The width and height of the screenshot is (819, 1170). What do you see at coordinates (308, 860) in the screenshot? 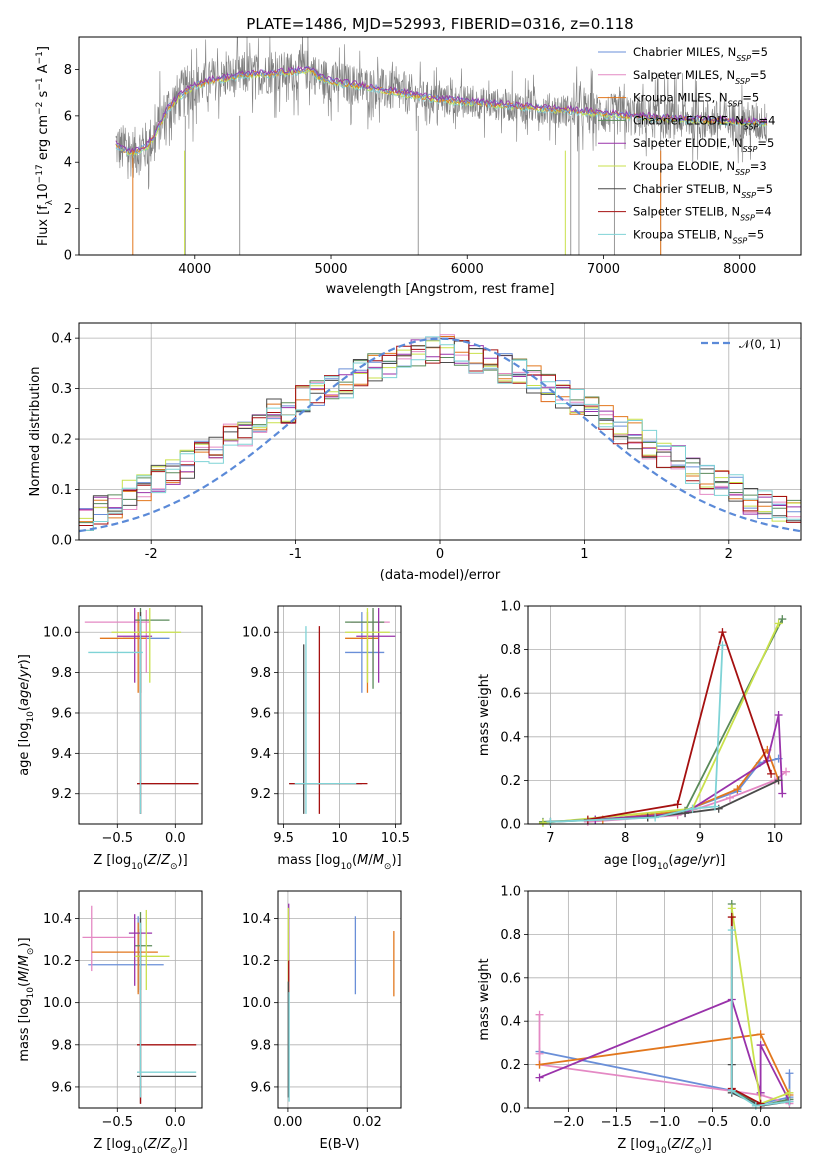
I see `x-axis-label-part: mass [log` at bounding box center [308, 860].